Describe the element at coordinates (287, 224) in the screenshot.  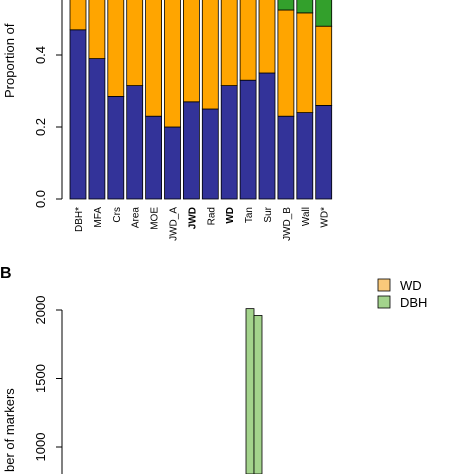
I see `x-tick-label: JWD_B` at that location.